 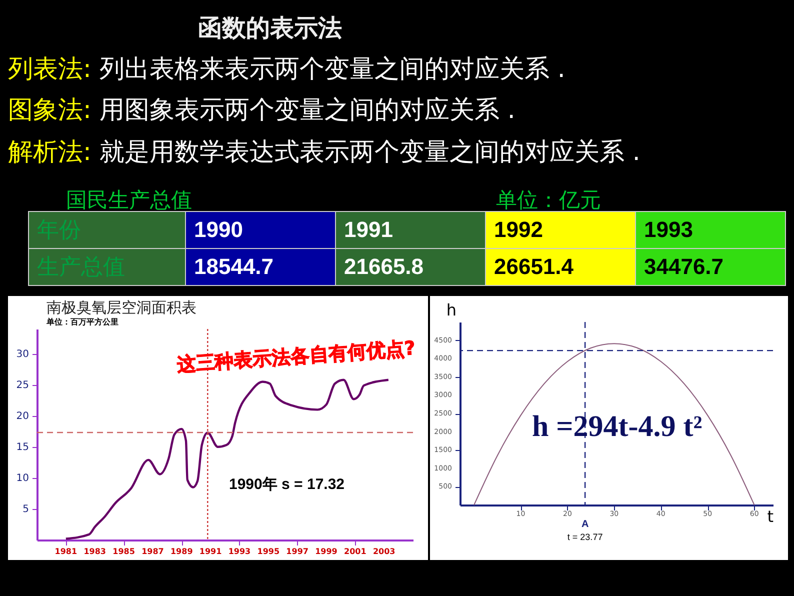 I want to click on x-tick-label: 1995, so click(x=268, y=551).